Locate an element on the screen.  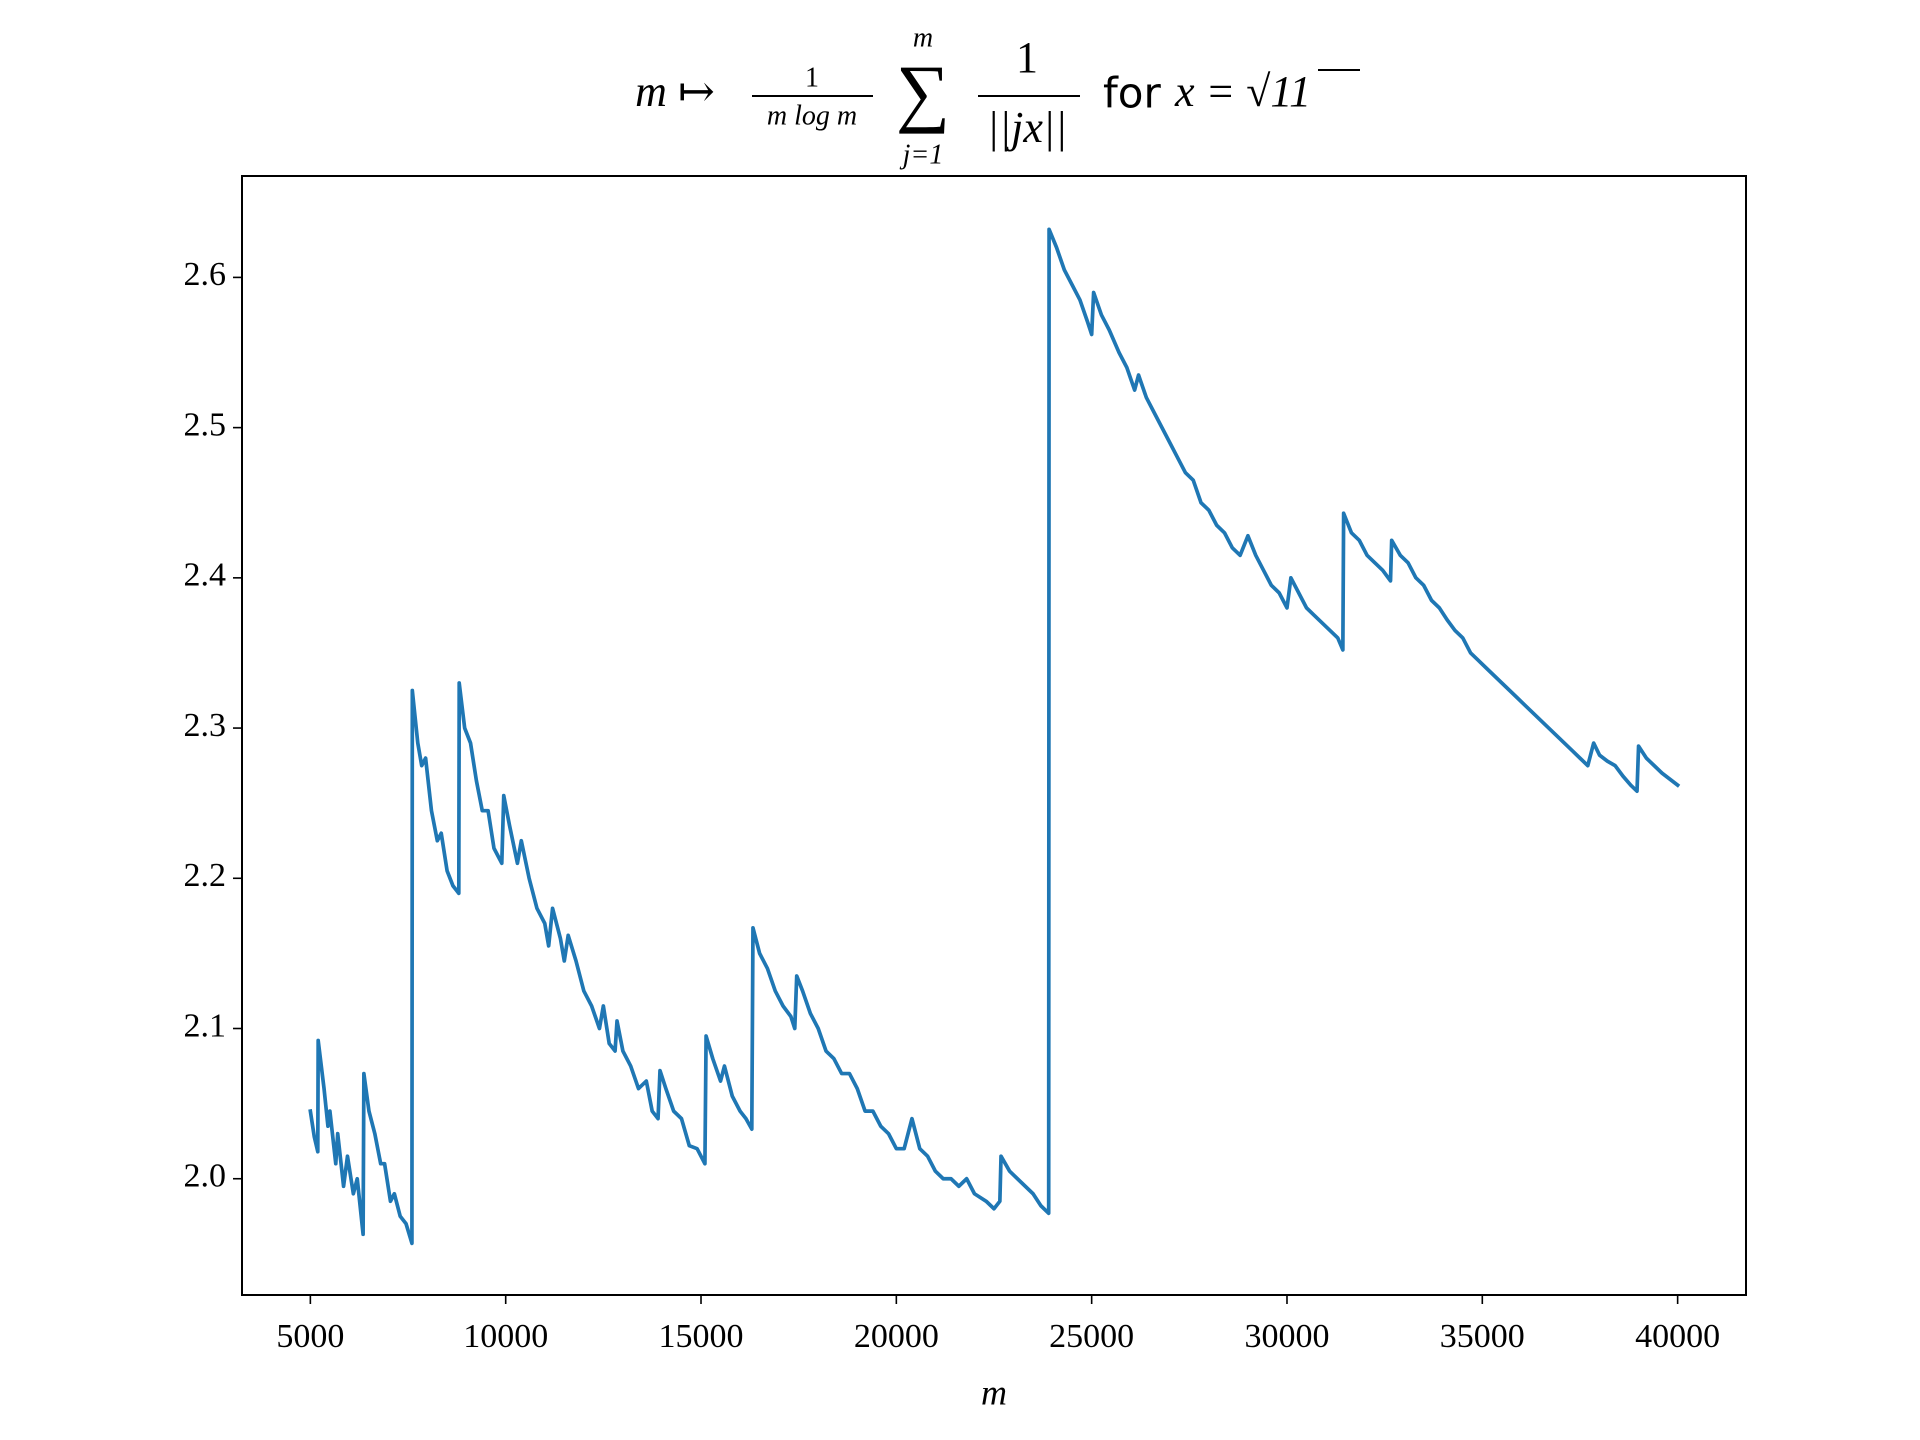
y-tick-label: 2.3 is located at coordinates (205, 725).